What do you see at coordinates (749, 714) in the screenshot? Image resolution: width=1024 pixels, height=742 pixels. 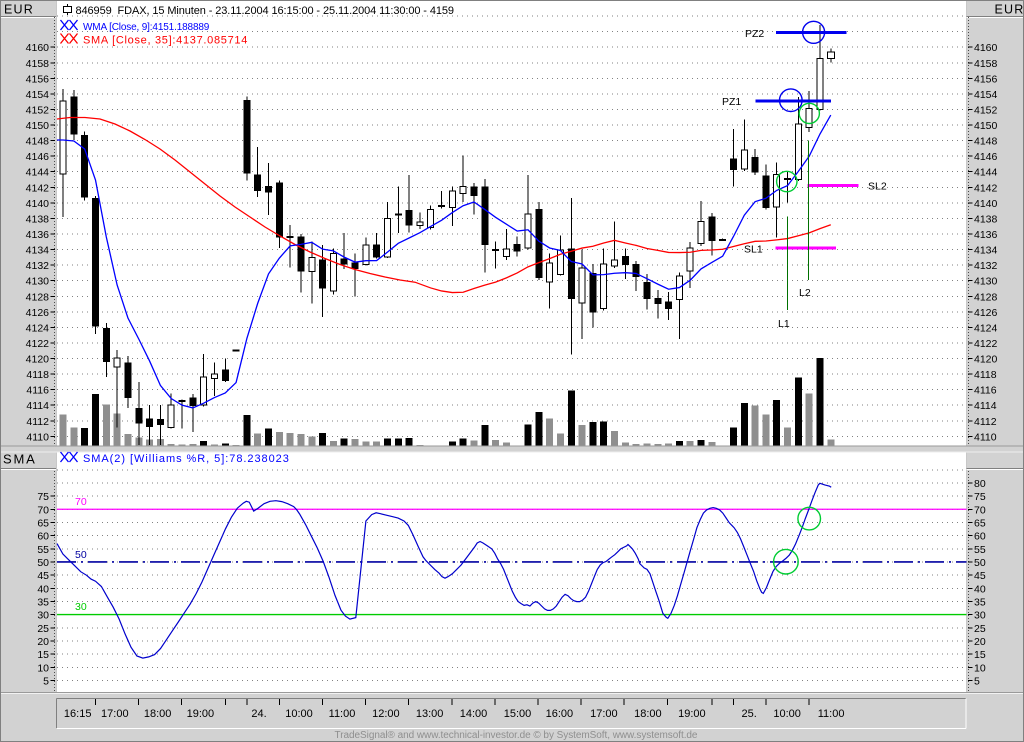 I see `svg-text: 25.` at bounding box center [749, 714].